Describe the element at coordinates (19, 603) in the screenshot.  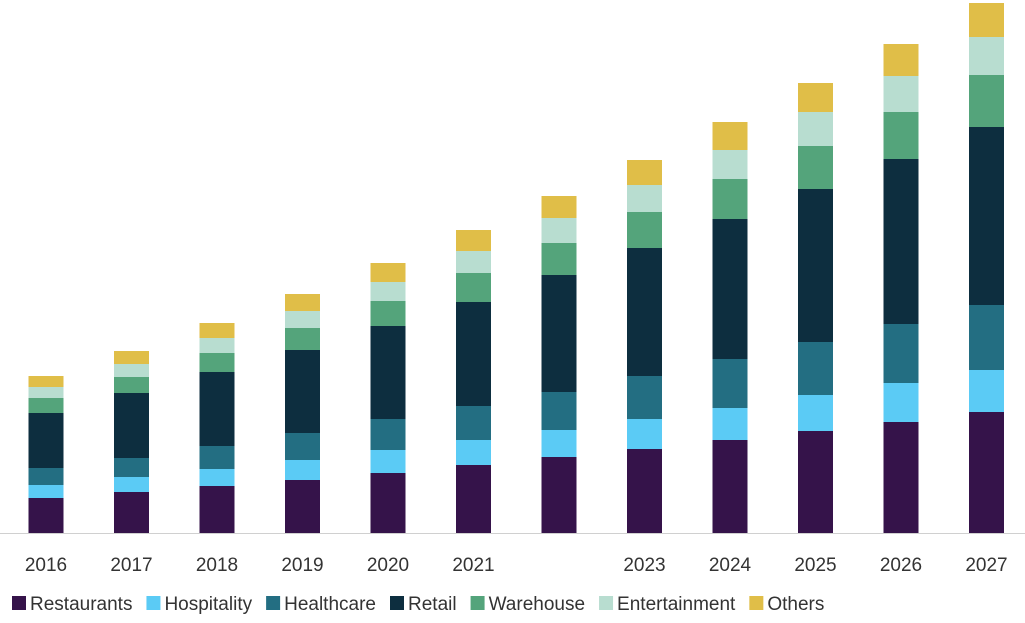
I see `legend-swatch-restaurants` at that location.